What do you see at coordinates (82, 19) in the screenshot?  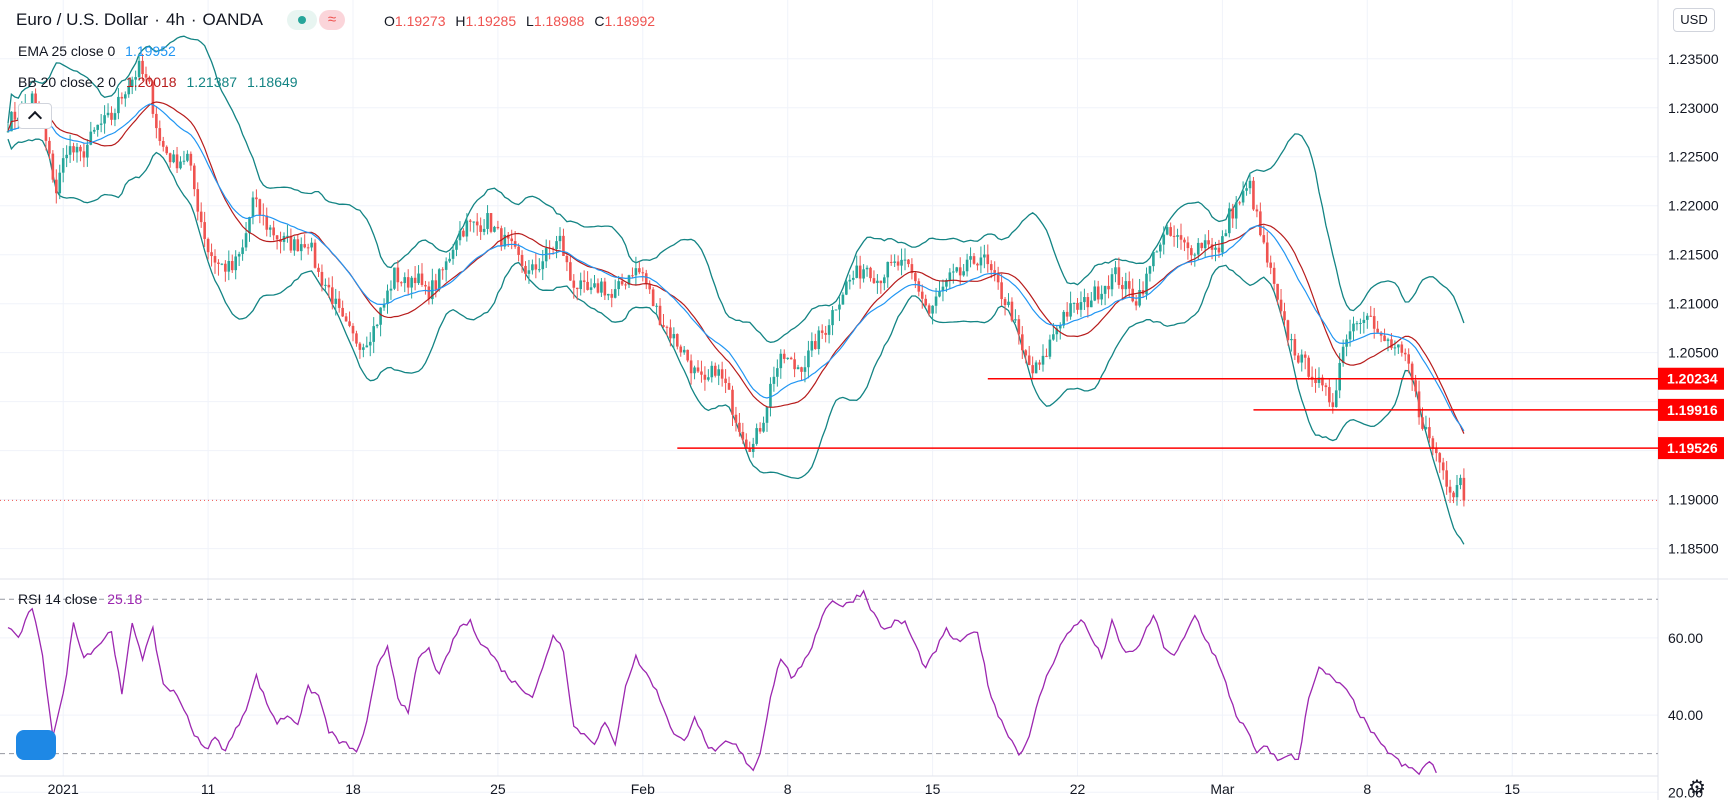 I see `symbol-name: Euro / U.S. Dollar` at bounding box center [82, 19].